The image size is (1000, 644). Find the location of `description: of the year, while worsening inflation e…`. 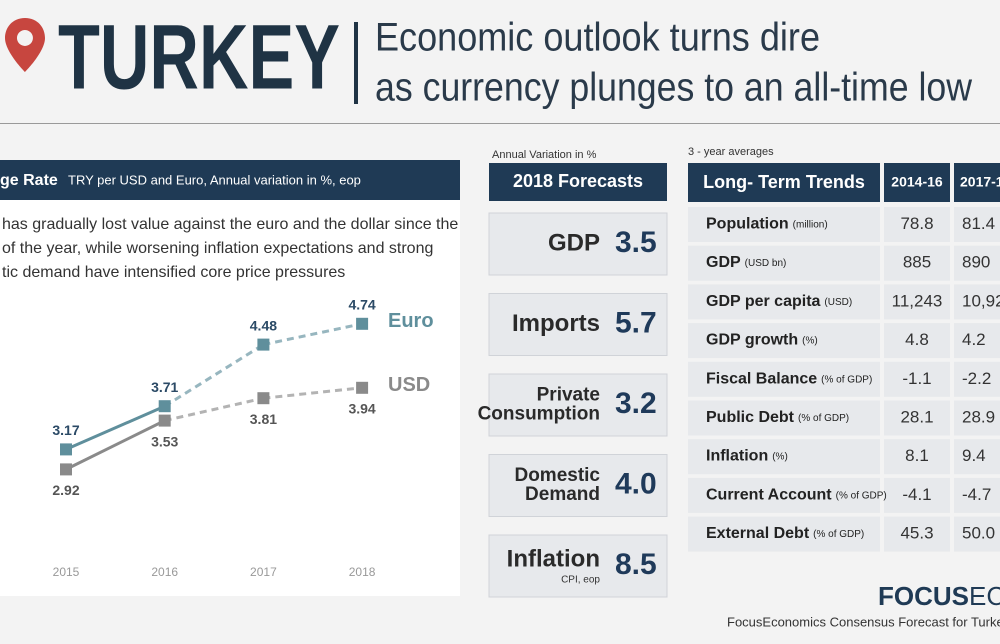

description: of the year, while worsening inflation e… is located at coordinates (217, 248).